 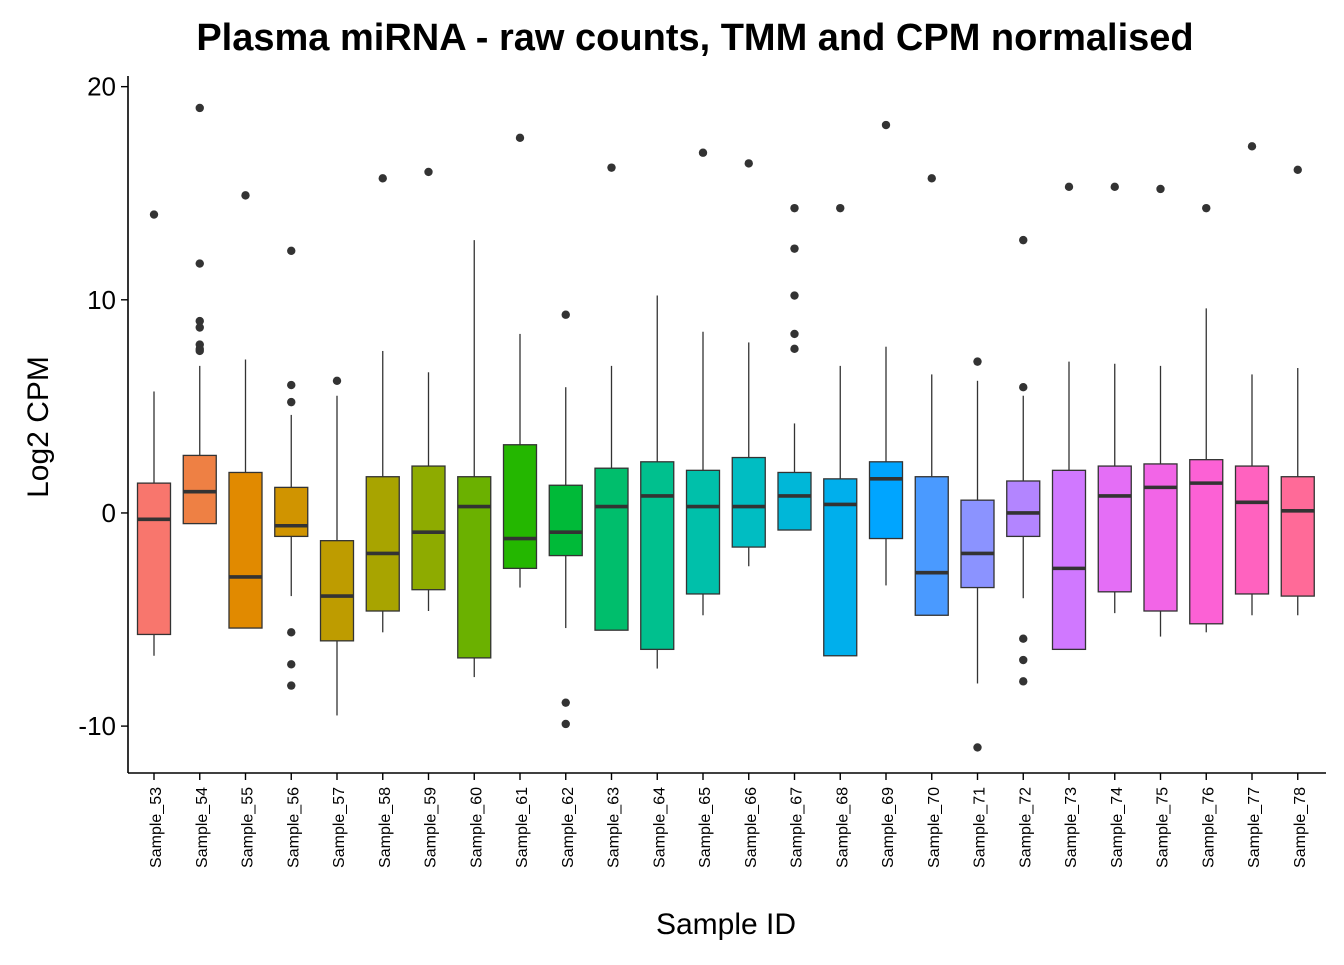 What do you see at coordinates (293, 827) in the screenshot?
I see `x-tick-label: Sample_56` at bounding box center [293, 827].